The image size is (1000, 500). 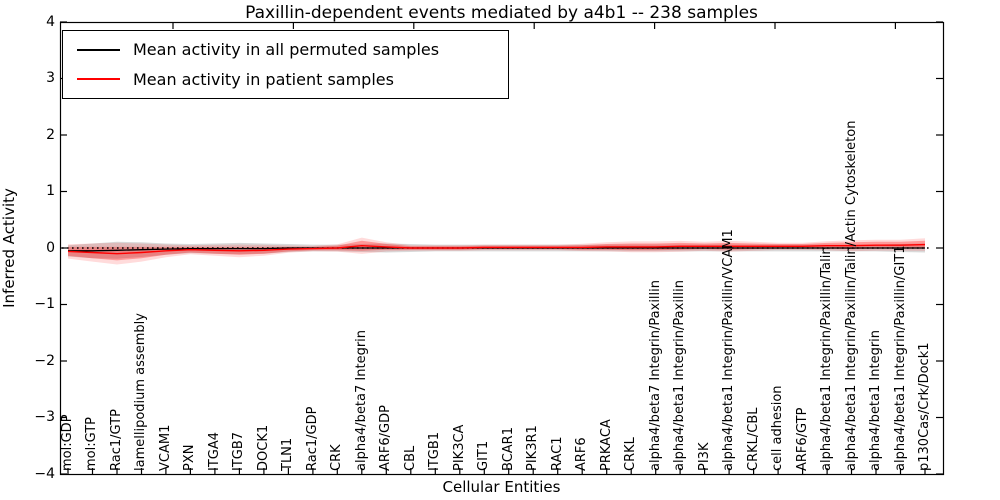 What do you see at coordinates (92, 444) in the screenshot?
I see `x-tick-label: mol:GTP` at bounding box center [92, 444].